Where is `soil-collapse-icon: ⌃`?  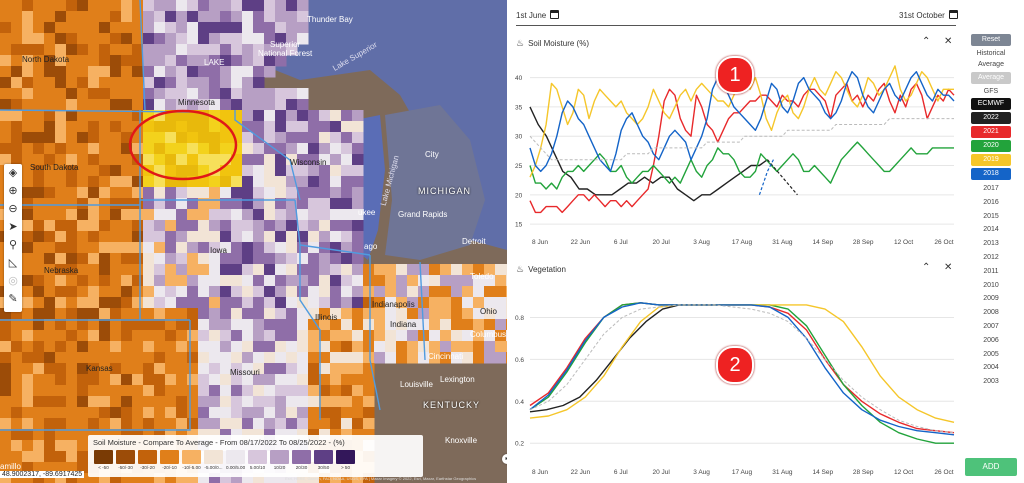 soil-collapse-icon: ⌃ is located at coordinates (926, 41).